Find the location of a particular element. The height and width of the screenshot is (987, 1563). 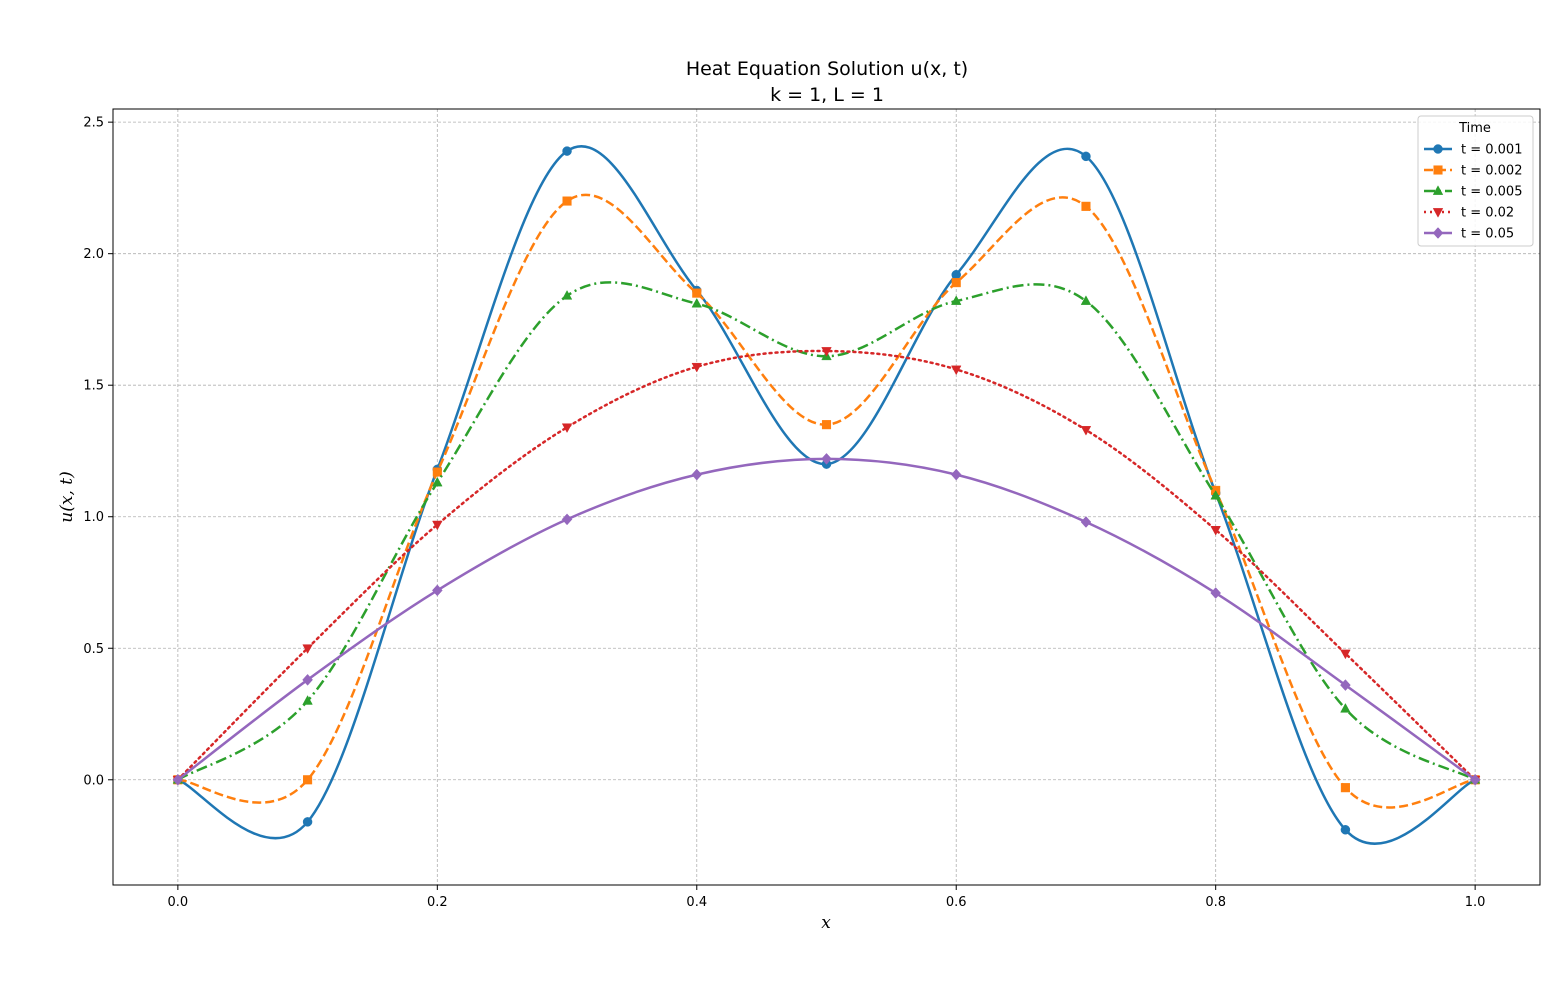

legend-title: Time is located at coordinates (1474, 128).